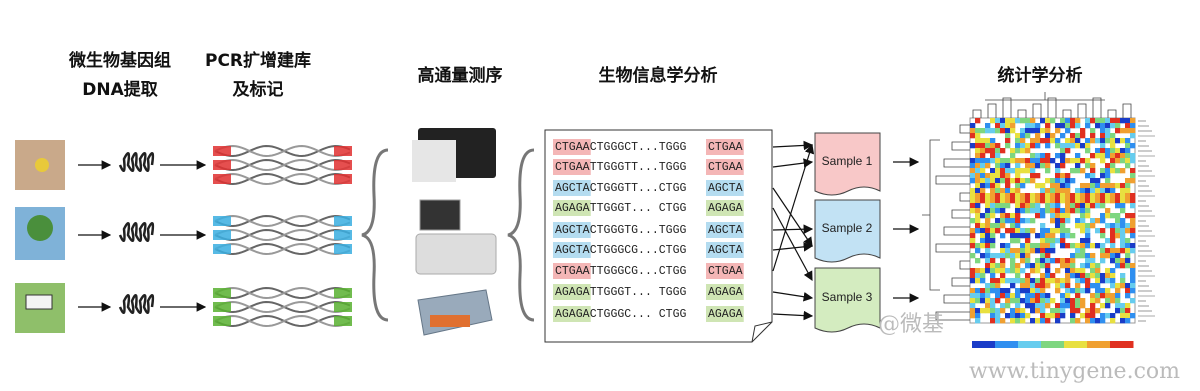  What do you see at coordinates (572, 167) in the screenshot?
I see `sequence-prefix: CTGAA` at bounding box center [572, 167].